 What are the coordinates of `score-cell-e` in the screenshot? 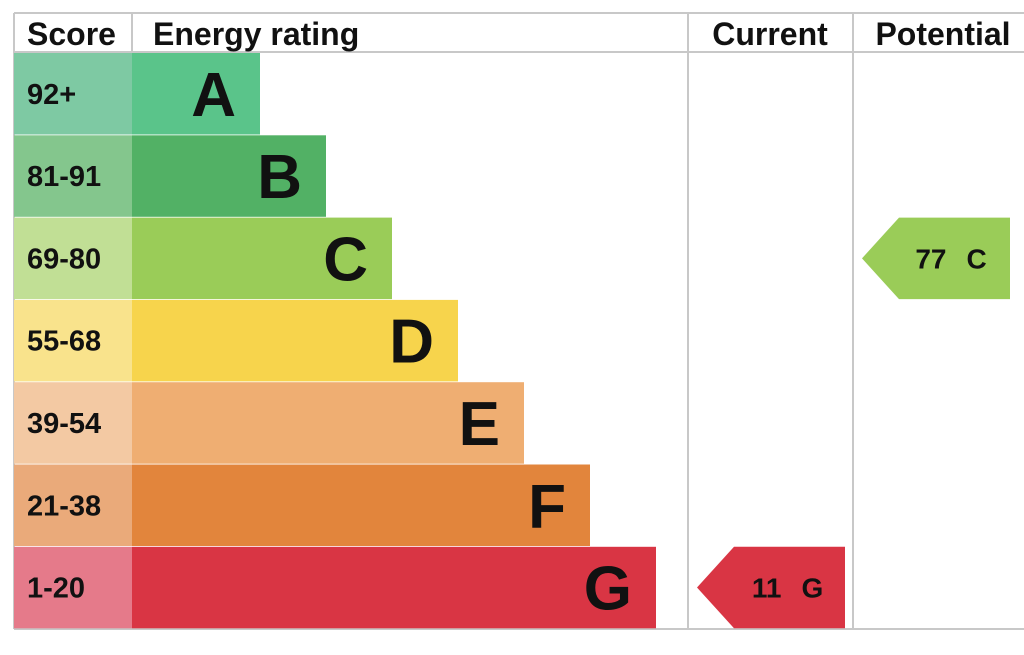 It's located at (73, 423).